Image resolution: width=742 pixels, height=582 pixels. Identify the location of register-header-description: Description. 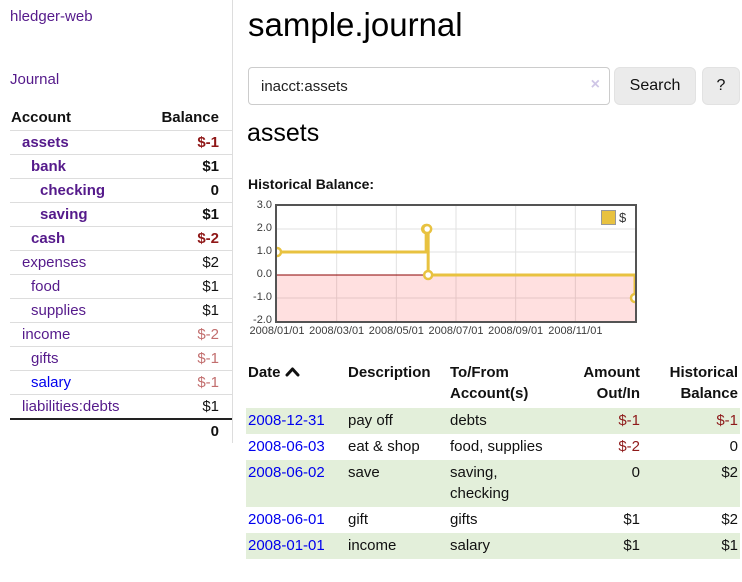
(389, 372).